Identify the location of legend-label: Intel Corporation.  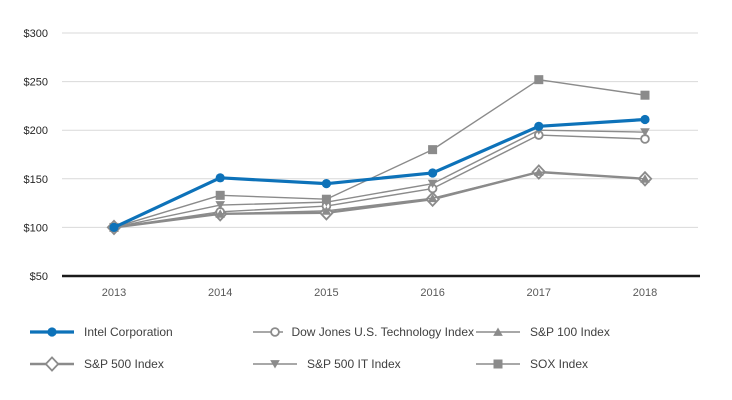
(128, 332).